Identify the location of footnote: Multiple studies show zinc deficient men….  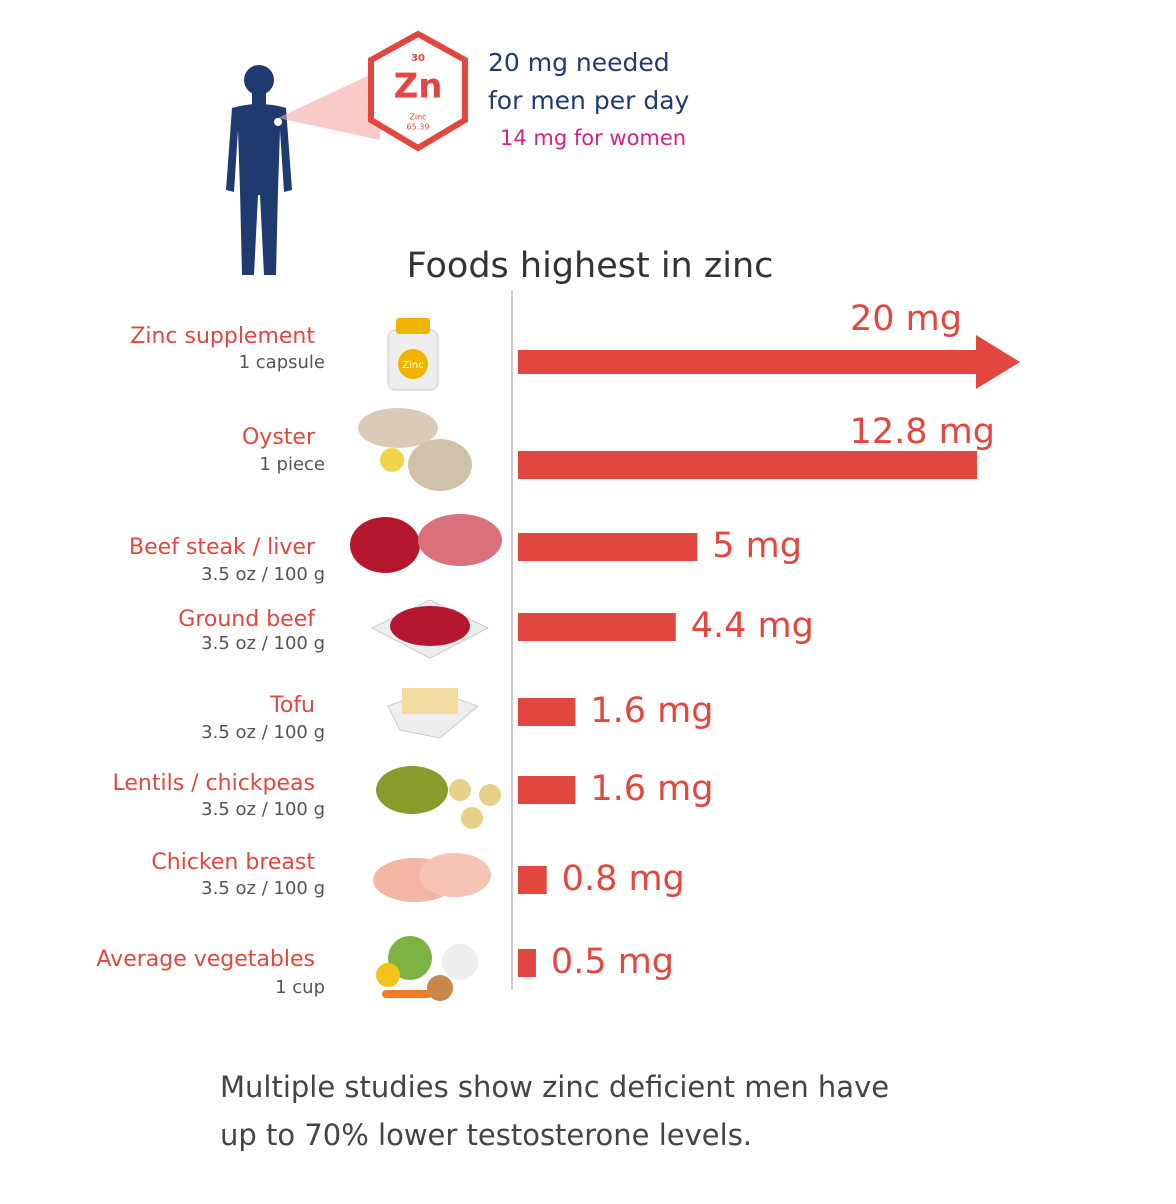
(554, 1087).